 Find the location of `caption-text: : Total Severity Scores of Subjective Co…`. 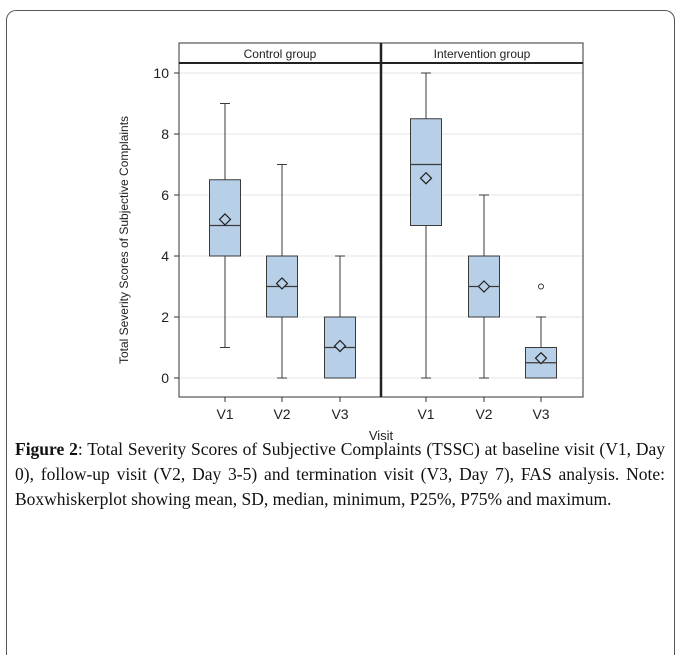

caption-text: : Total Severity Scores of Subjective Co… is located at coordinates (340, 474).